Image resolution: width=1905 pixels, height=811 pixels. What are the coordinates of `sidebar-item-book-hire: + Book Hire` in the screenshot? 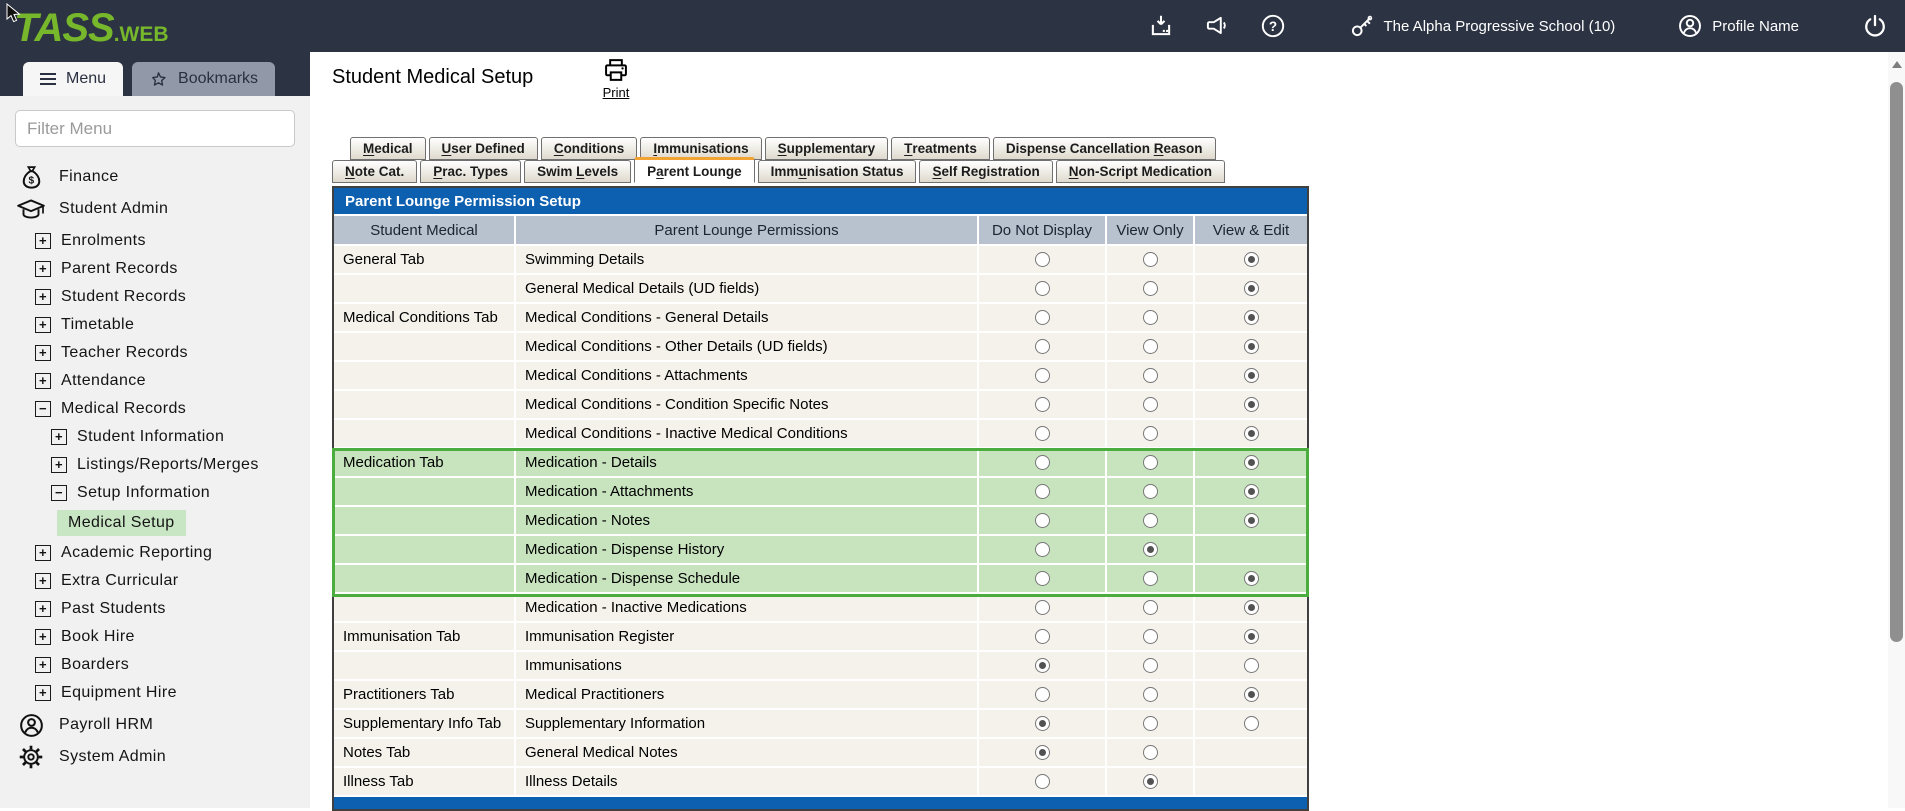 It's located at (155, 637).